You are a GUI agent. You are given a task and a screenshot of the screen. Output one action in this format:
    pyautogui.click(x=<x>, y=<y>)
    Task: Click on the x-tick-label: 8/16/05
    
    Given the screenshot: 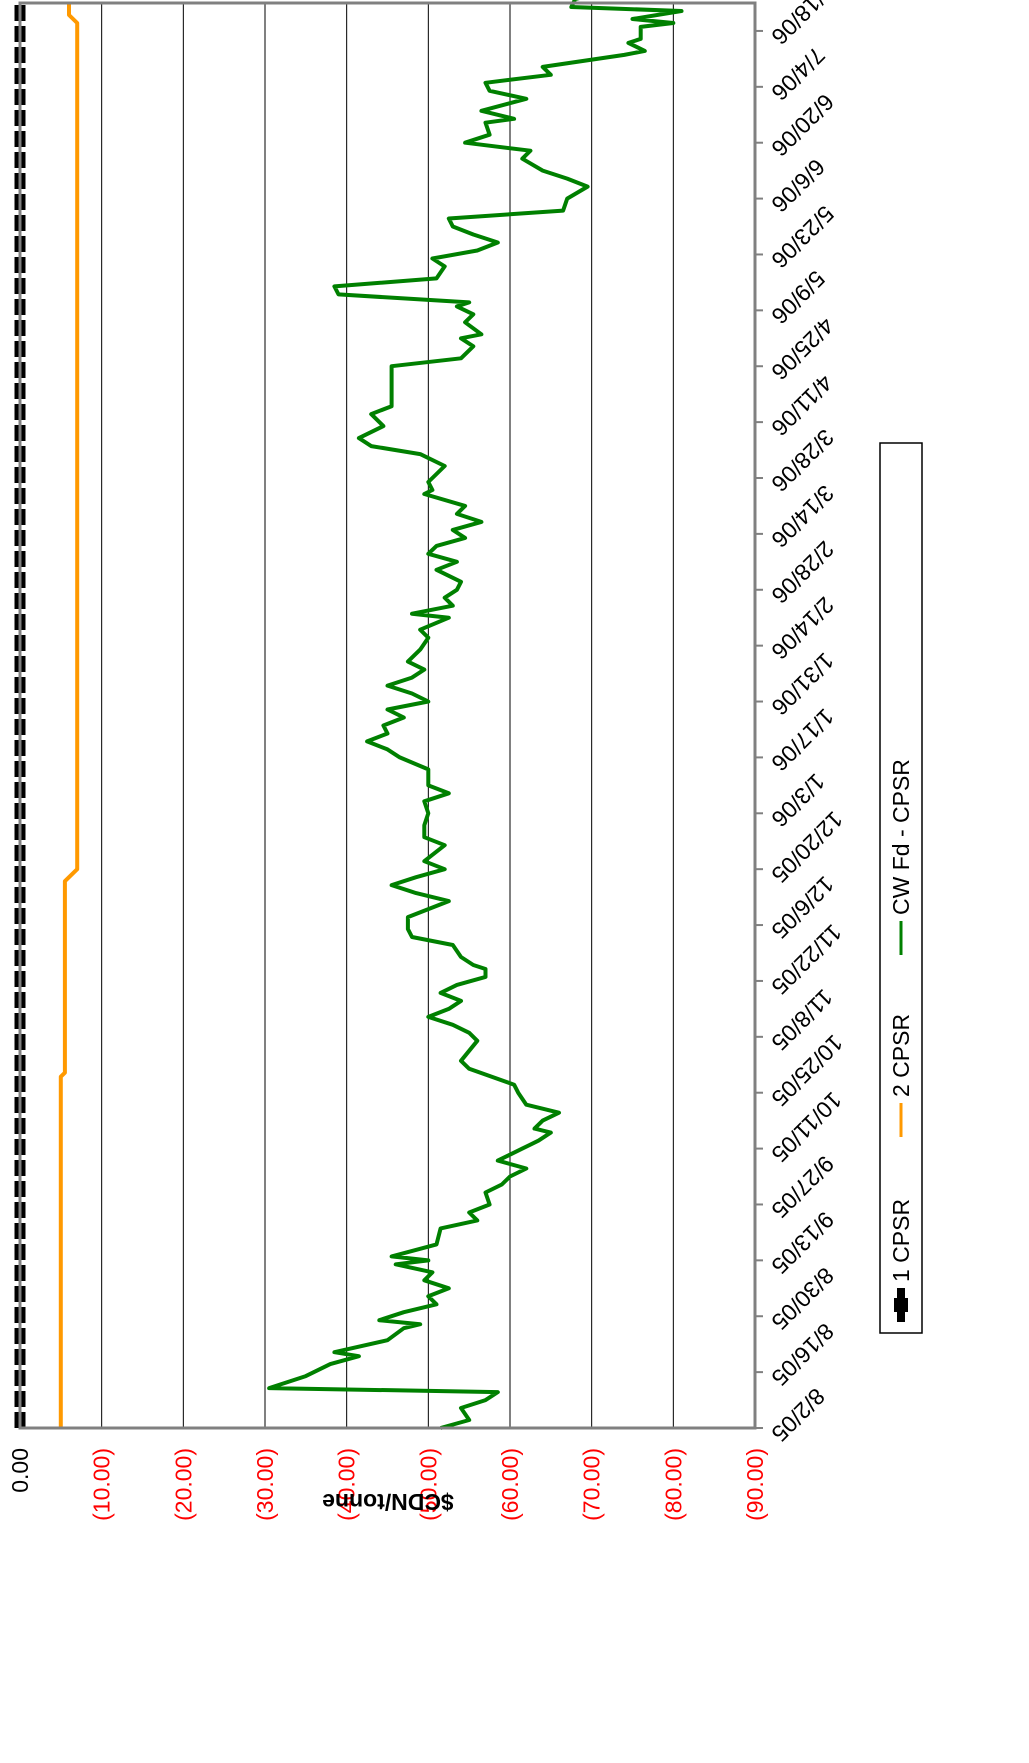 What is the action you would take?
    pyautogui.click(x=802, y=1354)
    